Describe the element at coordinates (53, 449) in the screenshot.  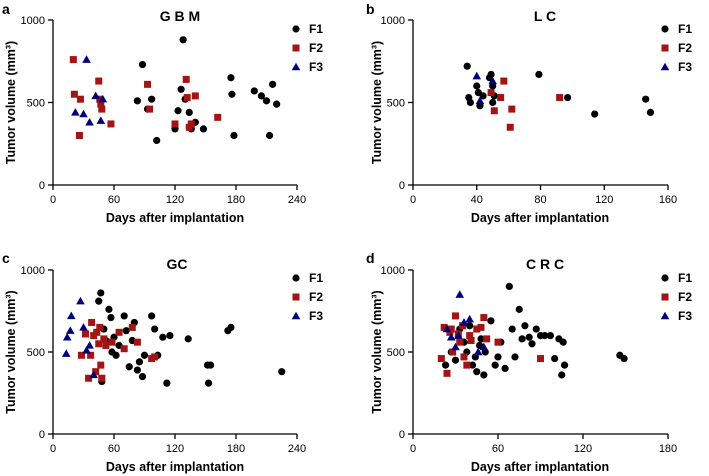
I see `x-tick-label: 0` at that location.